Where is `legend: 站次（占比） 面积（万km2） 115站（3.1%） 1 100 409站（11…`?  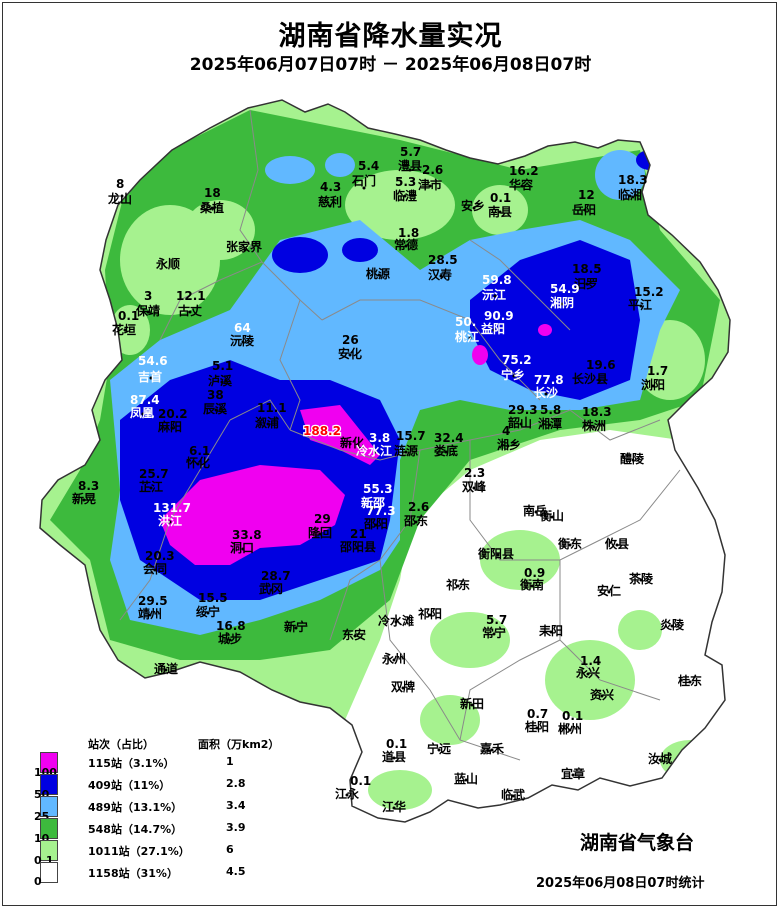 legend: 站次（占比） 面积（万km2） 115站（3.1%） 1 100 409站（11… is located at coordinates (174, 812).